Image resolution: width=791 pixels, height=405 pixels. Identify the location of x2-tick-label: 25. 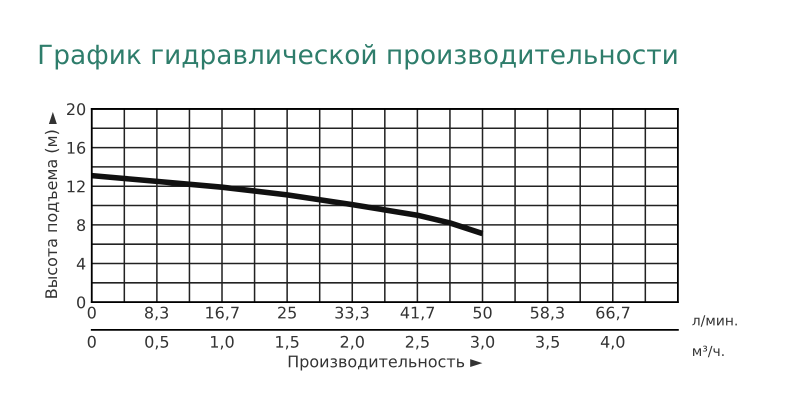
(287, 312).